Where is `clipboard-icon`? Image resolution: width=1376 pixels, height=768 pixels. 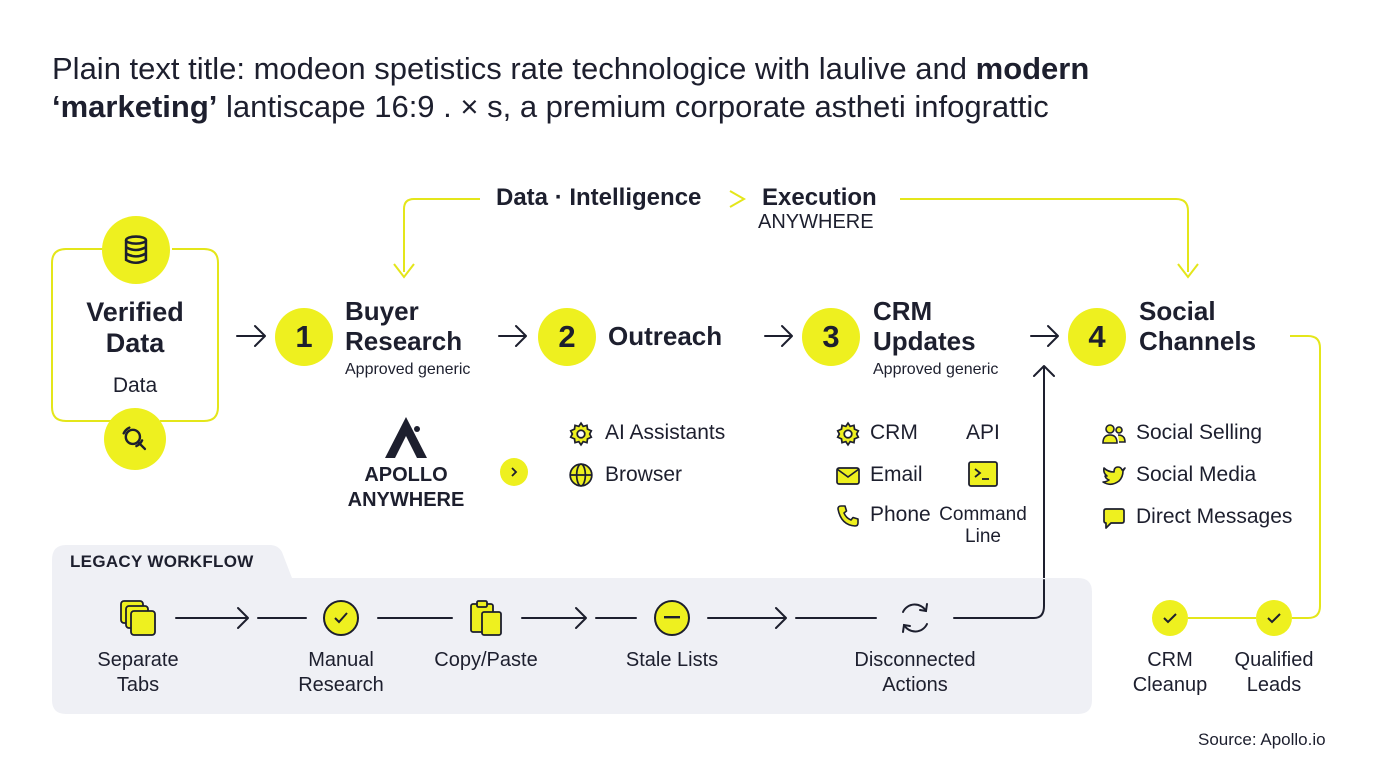 clipboard-icon is located at coordinates (486, 618).